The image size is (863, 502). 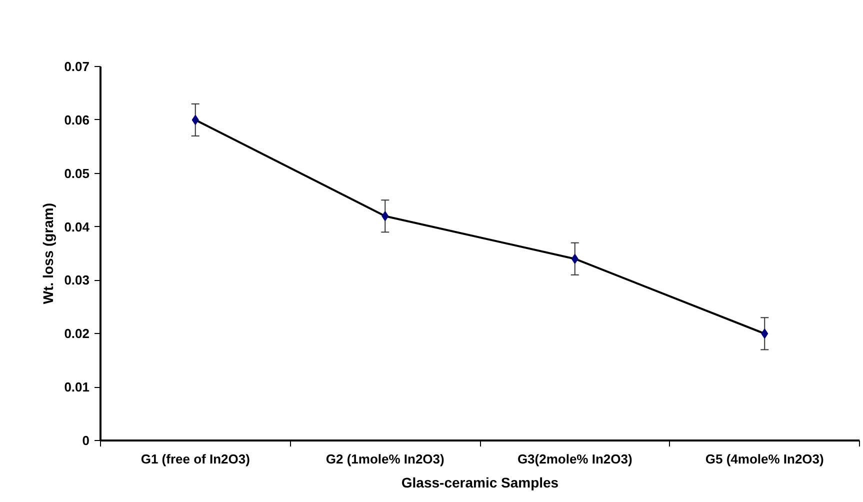 What do you see at coordinates (77, 387) in the screenshot?
I see `y-tick-label: 0.01` at bounding box center [77, 387].